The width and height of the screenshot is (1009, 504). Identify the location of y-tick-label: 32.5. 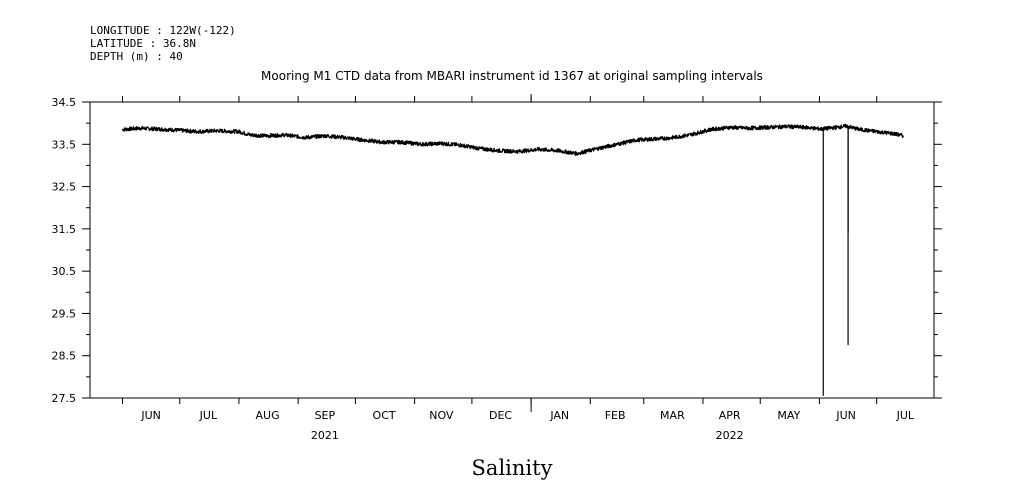
(64, 187).